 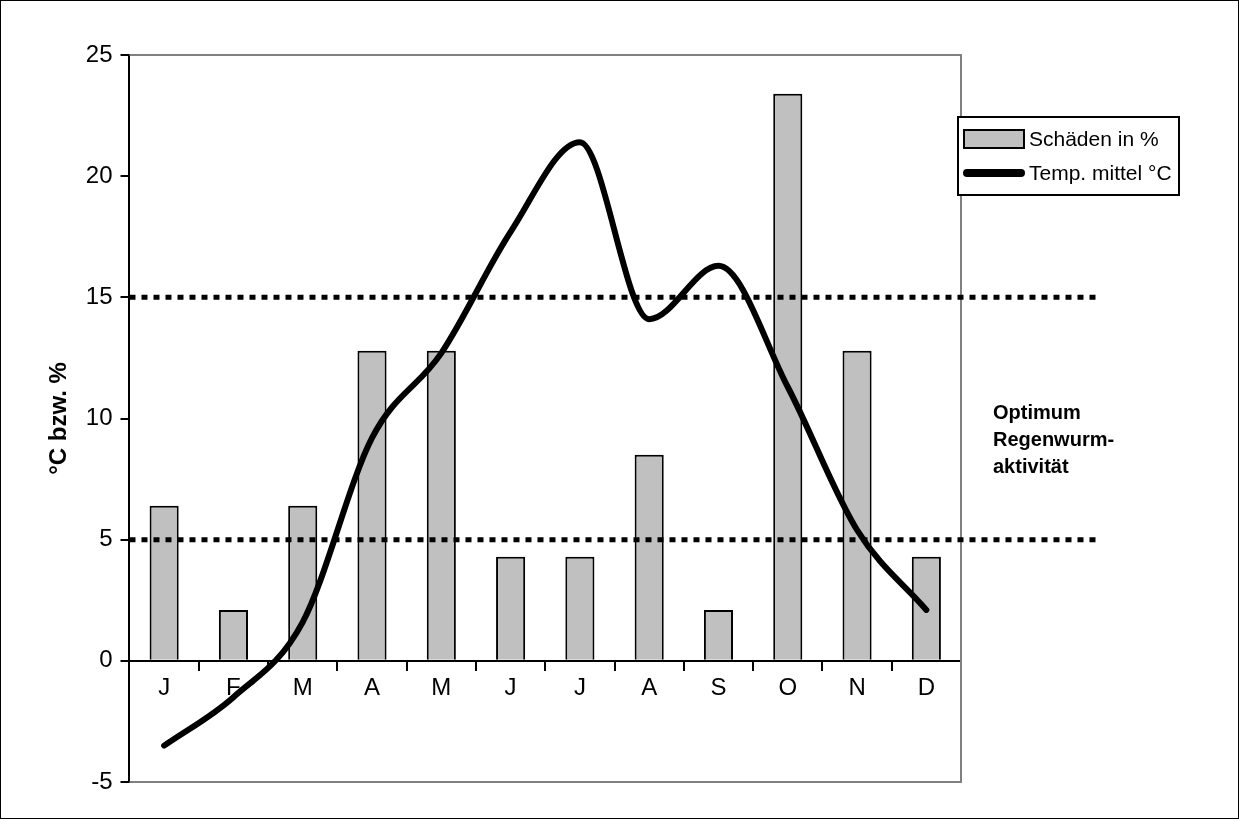 I want to click on x-tick-label: S, so click(x=718, y=686).